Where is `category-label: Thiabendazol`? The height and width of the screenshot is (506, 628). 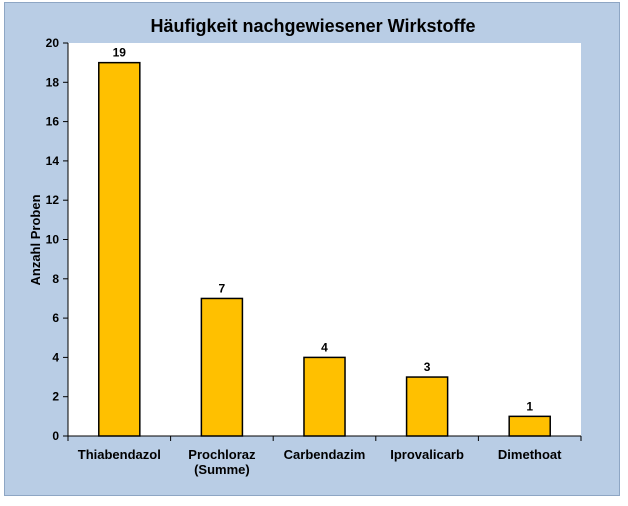
category-label: Thiabendazol is located at coordinates (119, 454).